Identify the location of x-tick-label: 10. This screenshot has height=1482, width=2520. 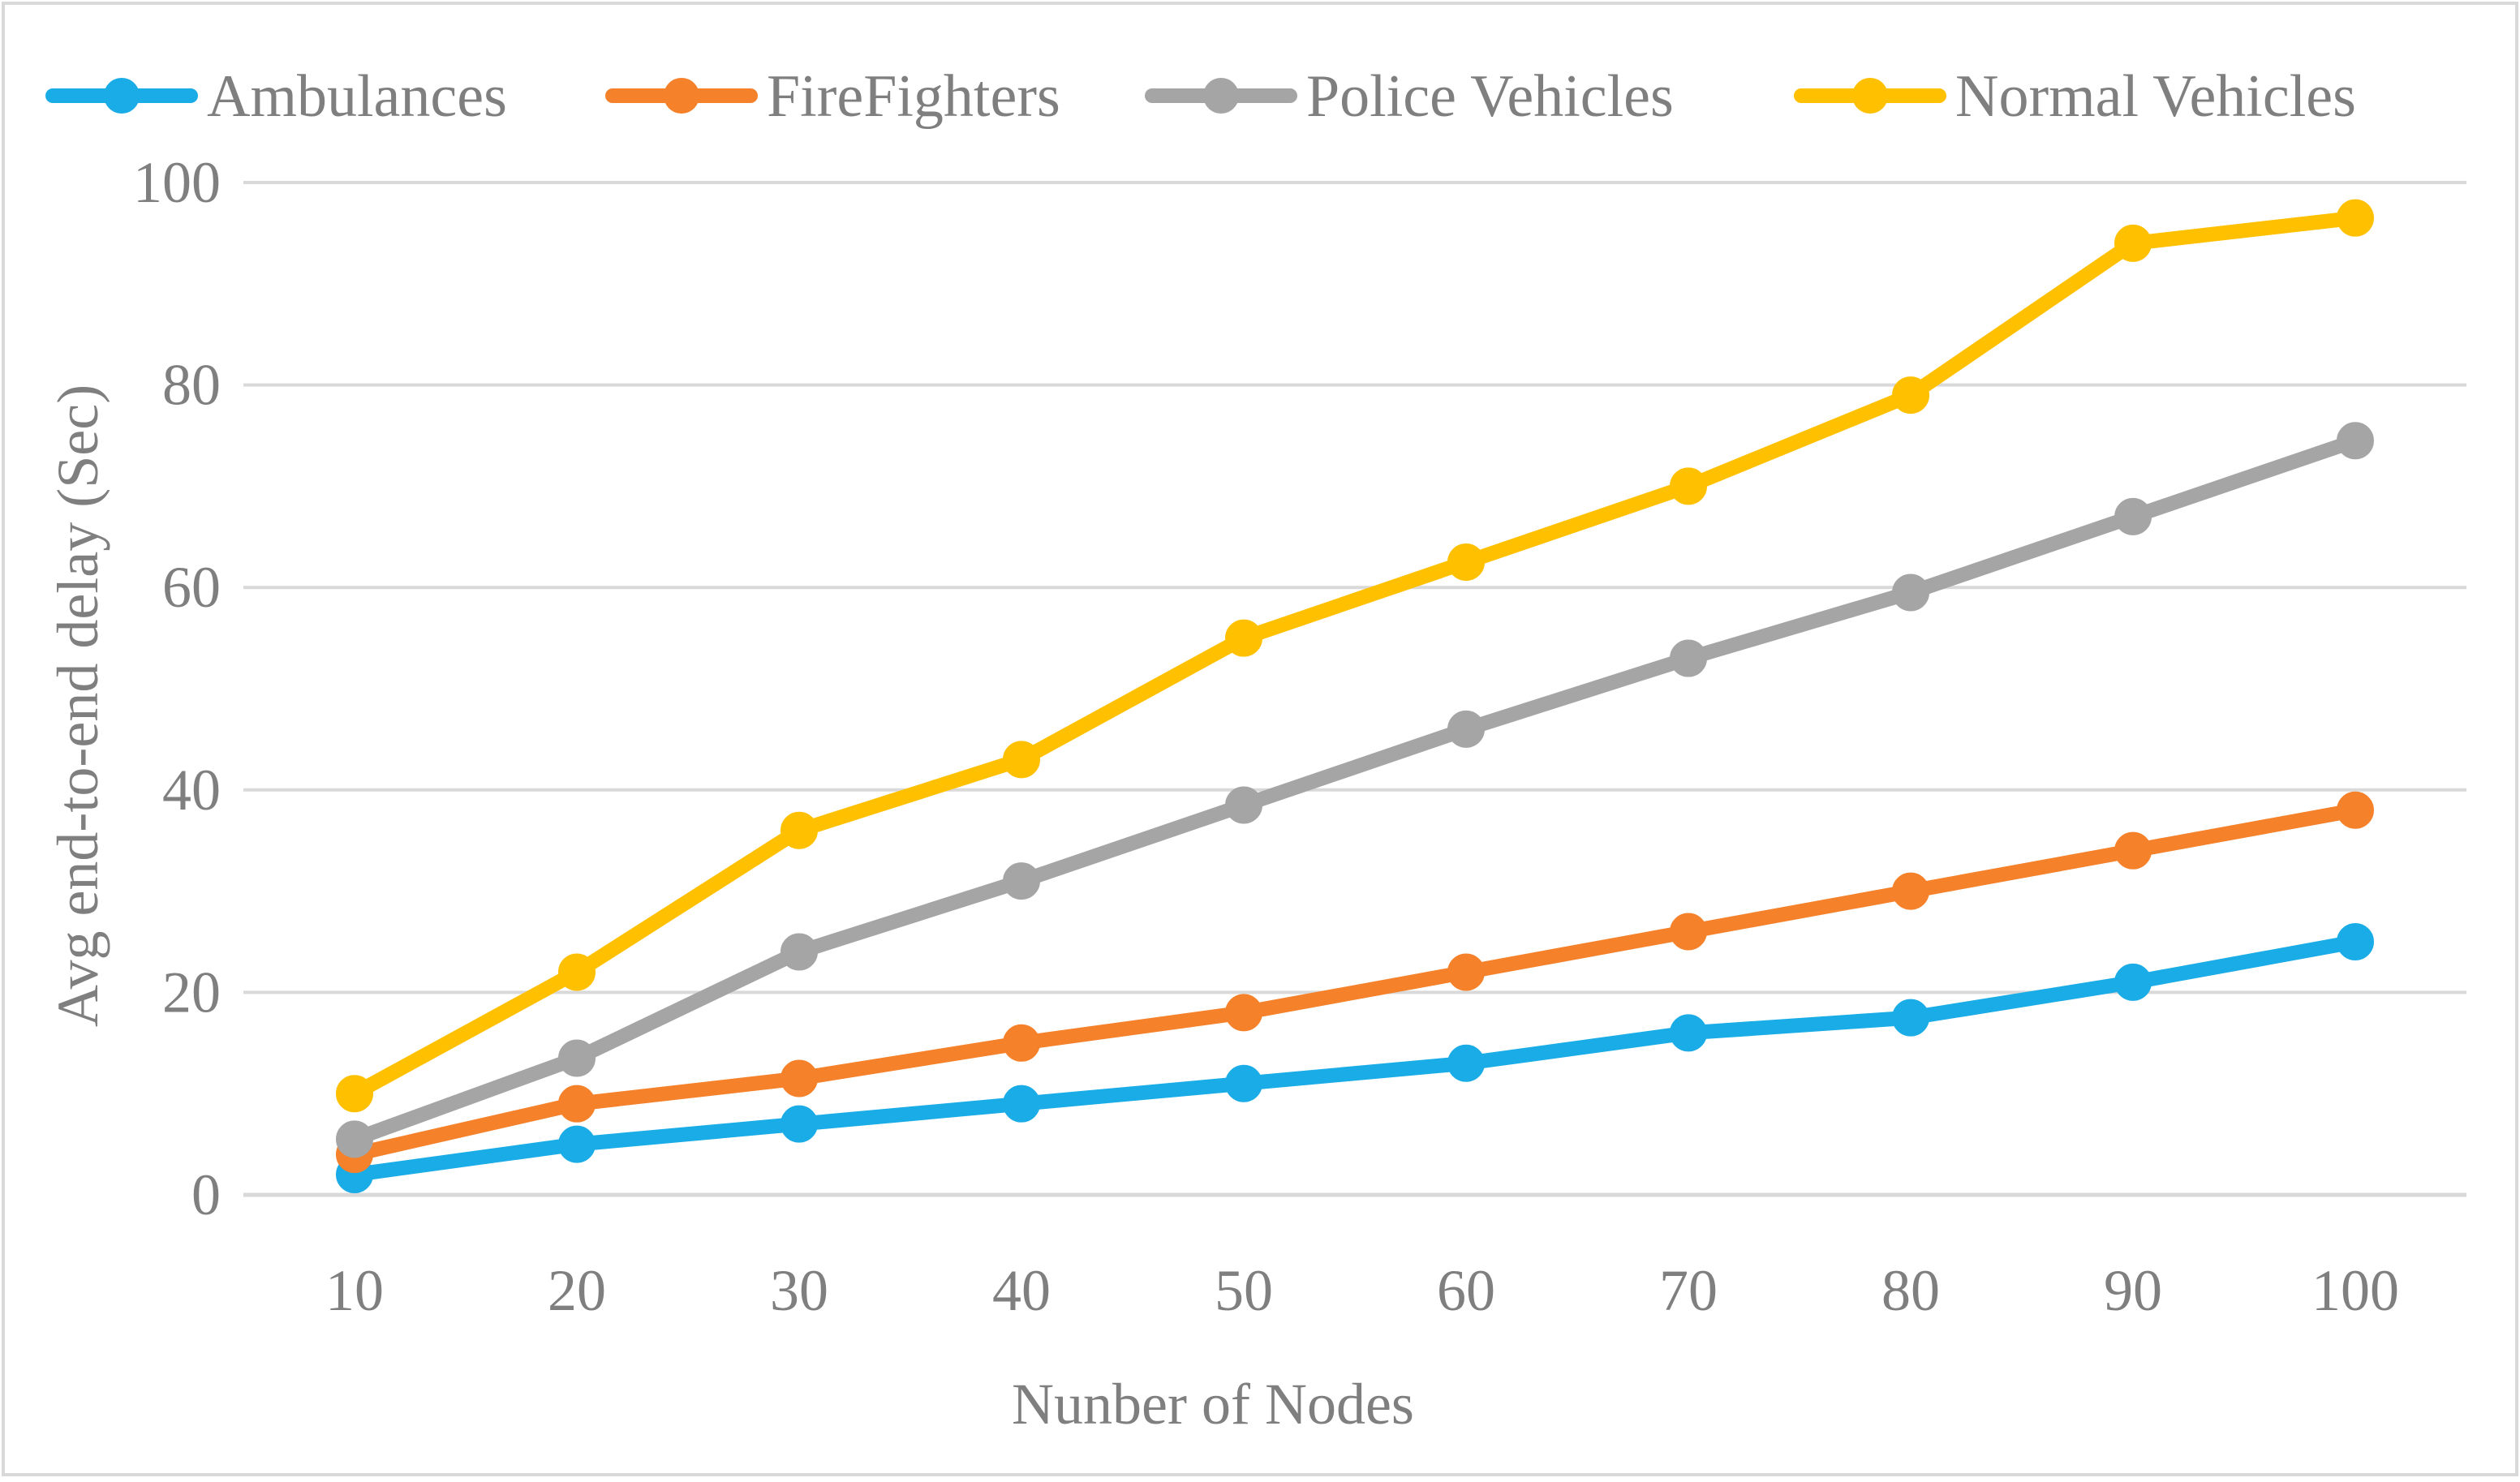
(354, 1290).